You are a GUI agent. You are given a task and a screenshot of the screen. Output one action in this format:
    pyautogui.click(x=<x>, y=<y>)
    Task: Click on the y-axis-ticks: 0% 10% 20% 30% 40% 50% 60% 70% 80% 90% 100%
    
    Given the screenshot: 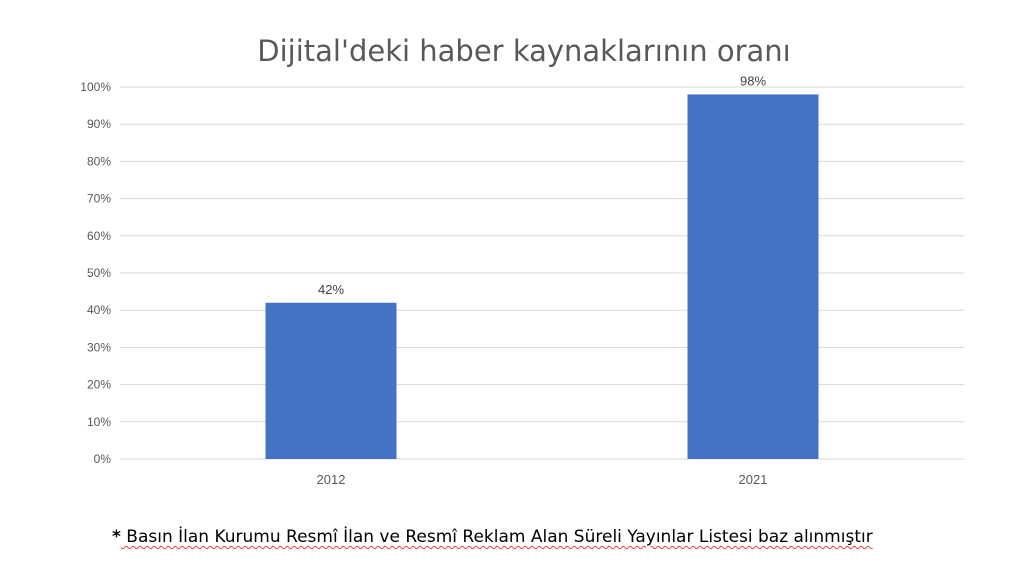 What is the action you would take?
    pyautogui.click(x=95, y=273)
    